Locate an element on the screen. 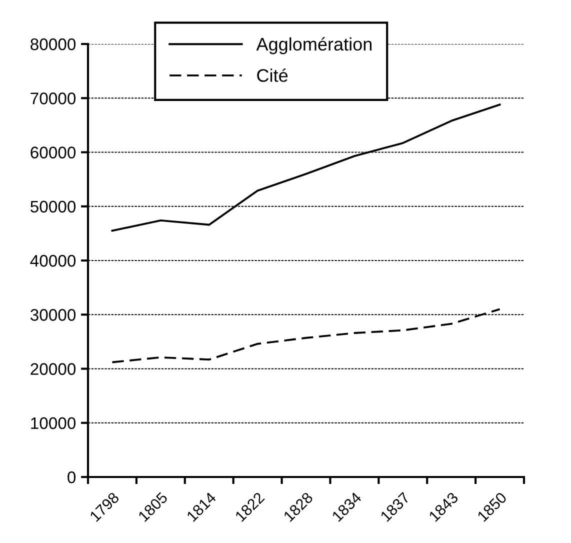 The height and width of the screenshot is (543, 571). y-tick-label: 10000 is located at coordinates (53, 423).